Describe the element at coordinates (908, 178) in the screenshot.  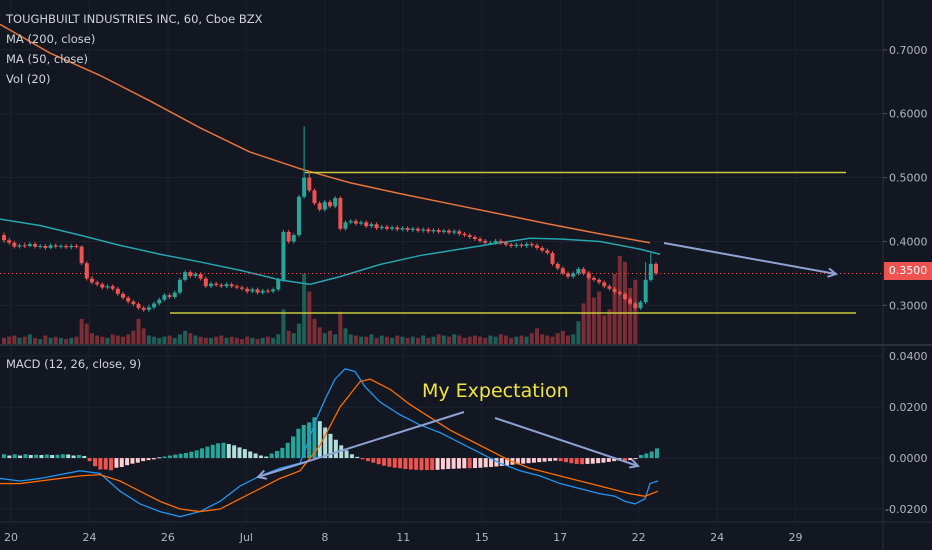
I see `price-axis-label: 0.5000` at that location.